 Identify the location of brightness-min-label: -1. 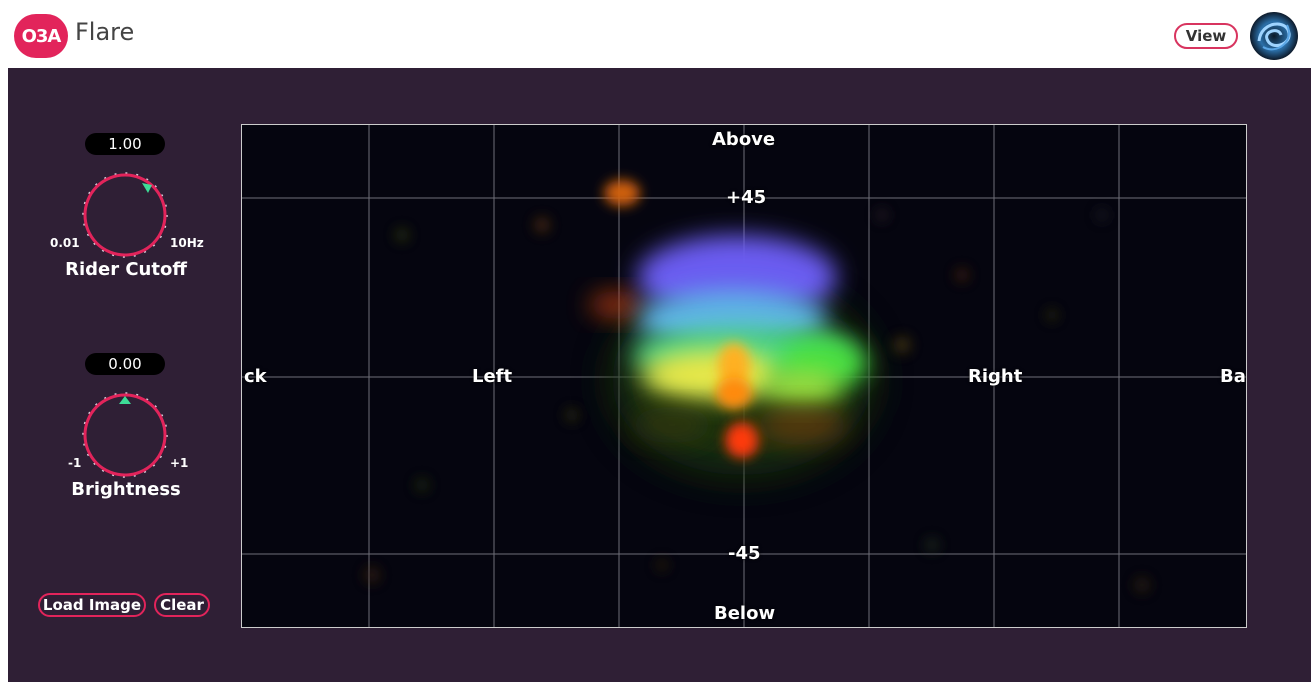
(75, 463).